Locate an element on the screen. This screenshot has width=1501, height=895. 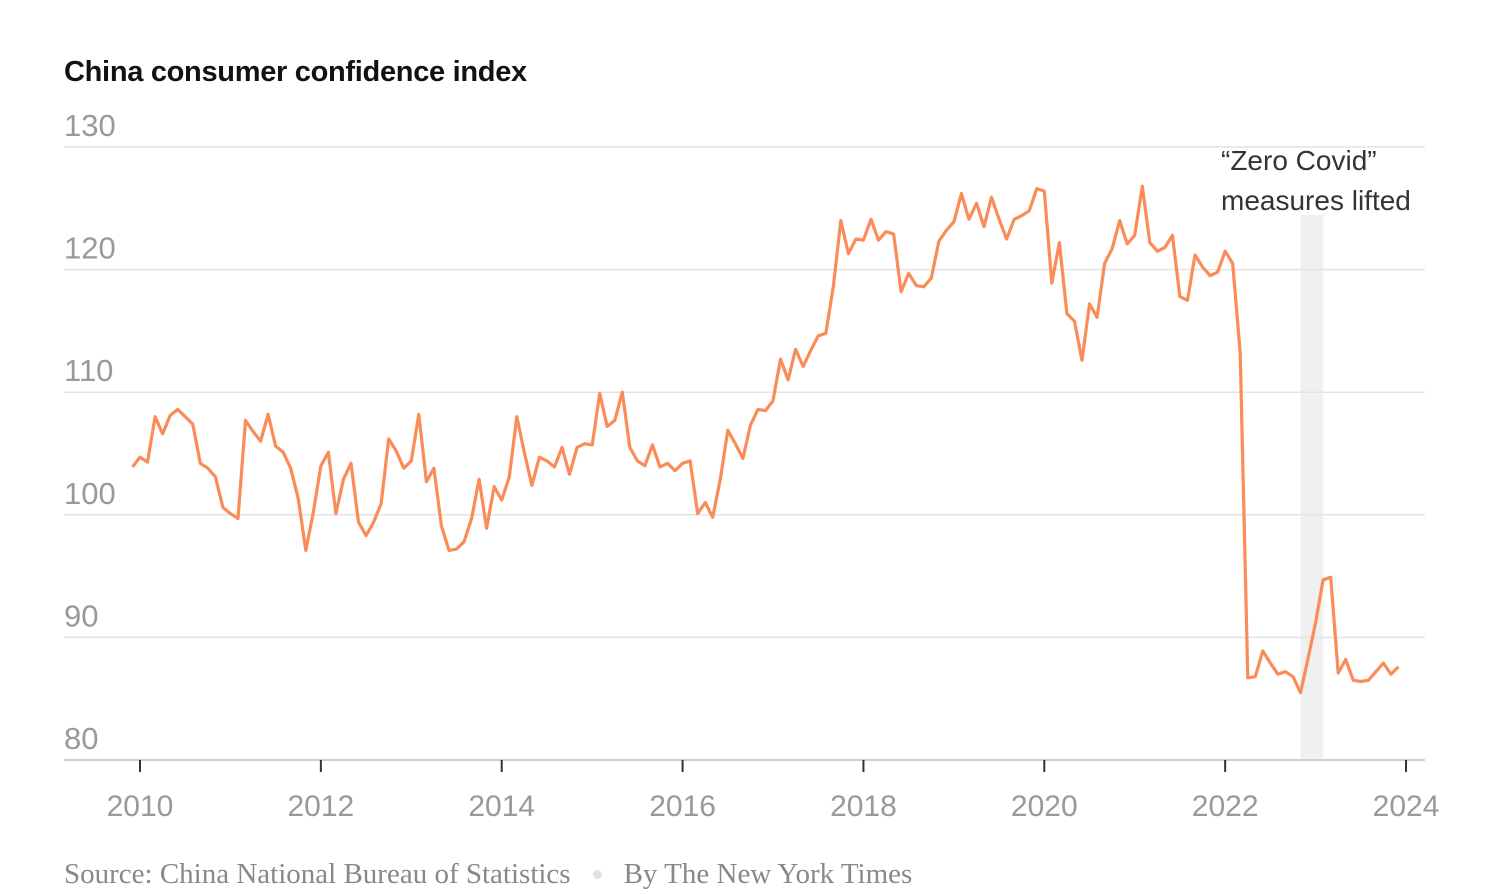
shaded-period is located at coordinates (1312, 487).